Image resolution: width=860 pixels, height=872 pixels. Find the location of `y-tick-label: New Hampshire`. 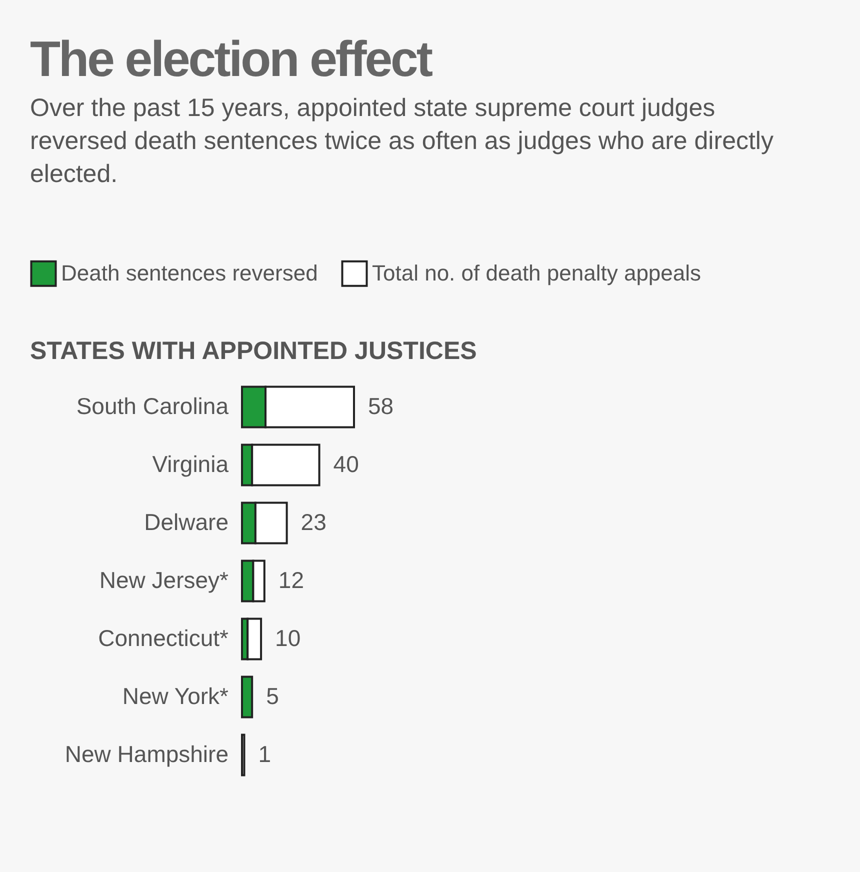

y-tick-label: New Hampshire is located at coordinates (146, 754).